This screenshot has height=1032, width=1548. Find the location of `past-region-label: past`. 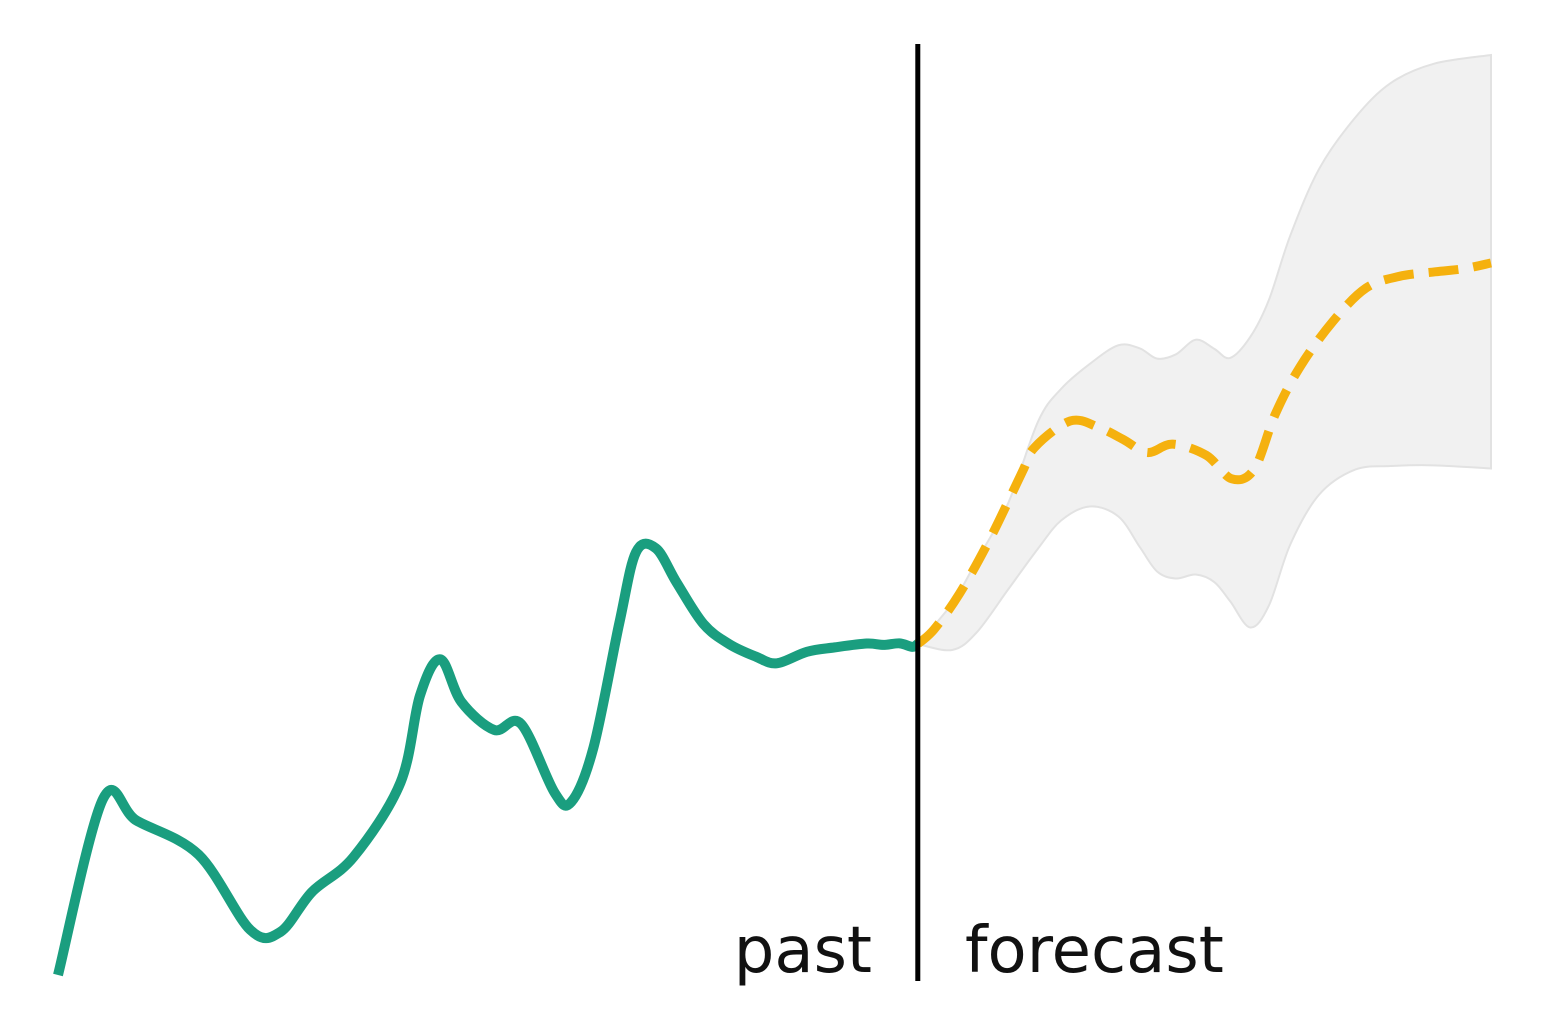

past-region-label: past is located at coordinates (803, 951).